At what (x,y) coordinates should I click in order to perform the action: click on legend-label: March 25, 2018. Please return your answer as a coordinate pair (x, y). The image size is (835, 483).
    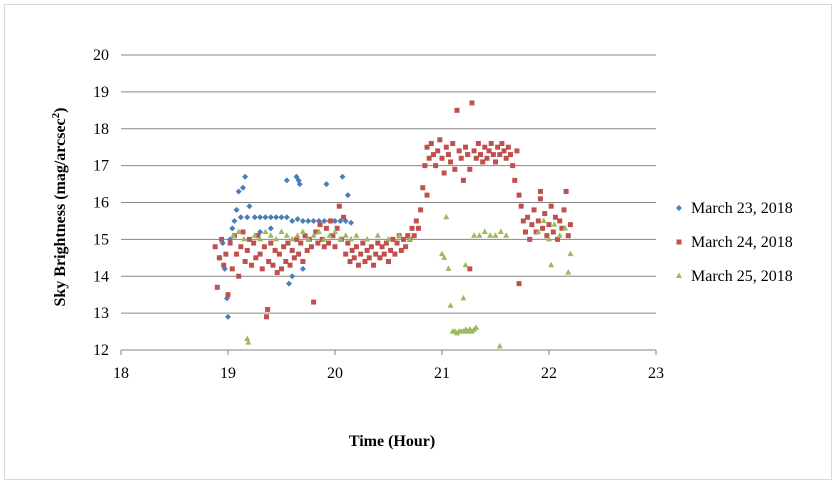
    Looking at the image, I should click on (742, 276).